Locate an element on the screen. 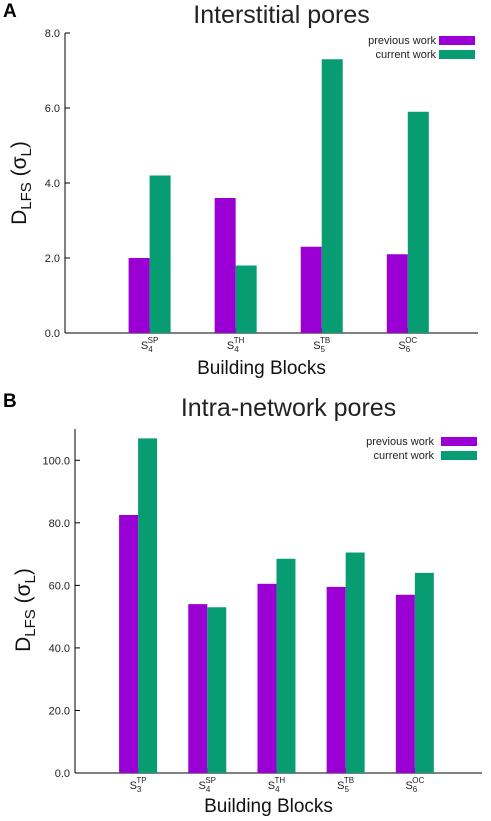  y-tick-label: 100.0 is located at coordinates (56, 461).